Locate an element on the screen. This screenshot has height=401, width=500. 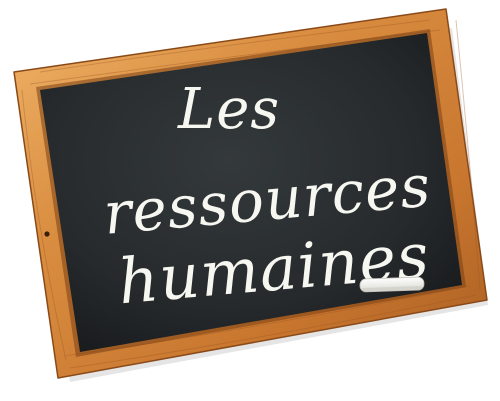
hang-hole is located at coordinates (47, 234).